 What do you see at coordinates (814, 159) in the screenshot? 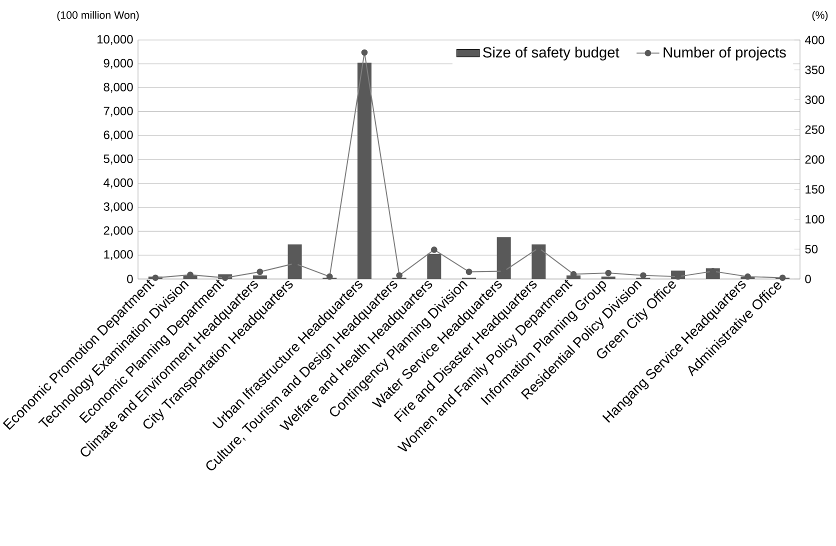
I see `y2-tick-label: 200` at bounding box center [814, 159].